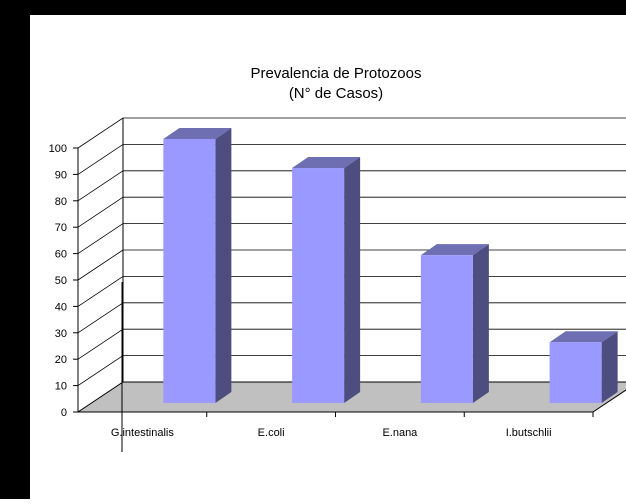 This screenshot has height=504, width=626. I want to click on x-tick-label: E.coli, so click(271, 433).